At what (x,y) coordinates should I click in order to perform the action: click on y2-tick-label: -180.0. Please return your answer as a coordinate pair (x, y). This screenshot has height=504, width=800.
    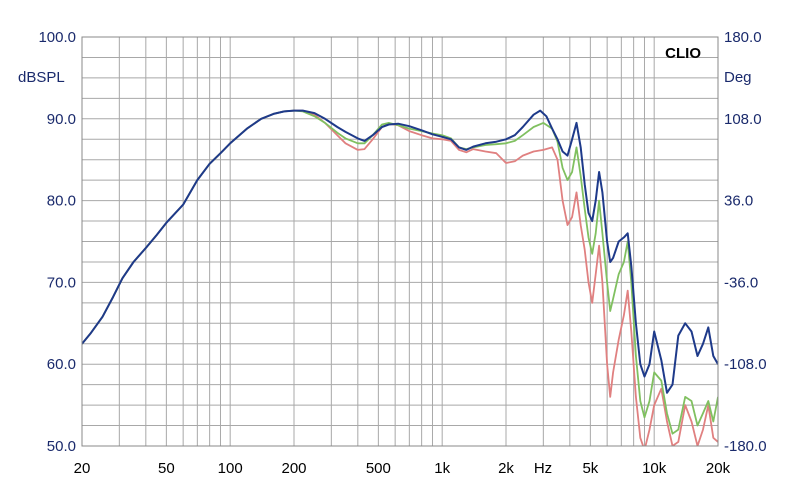
    Looking at the image, I should click on (745, 446).